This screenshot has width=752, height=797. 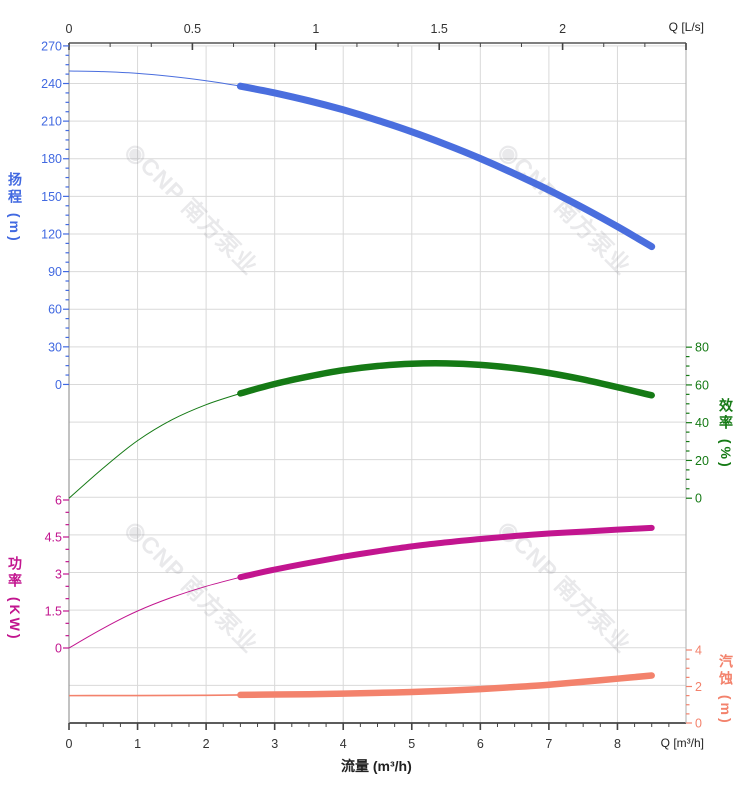 What do you see at coordinates (51, 46) in the screenshot?
I see `tick-label: 270` at bounding box center [51, 46].